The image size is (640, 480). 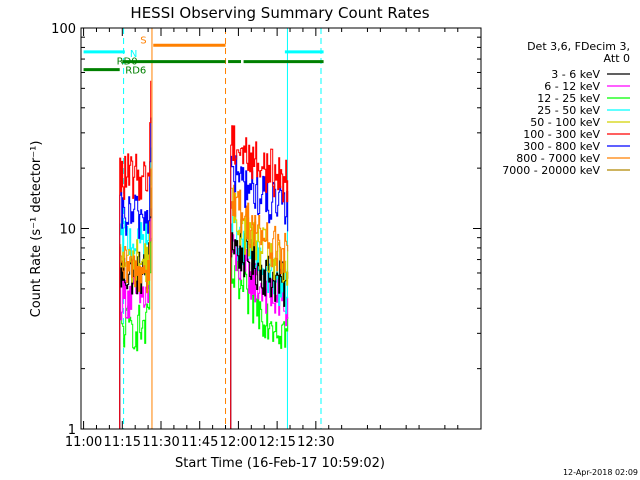 What do you see at coordinates (551, 170) in the screenshot?
I see `legend-label: 7000 - 20000 keV` at bounding box center [551, 170].